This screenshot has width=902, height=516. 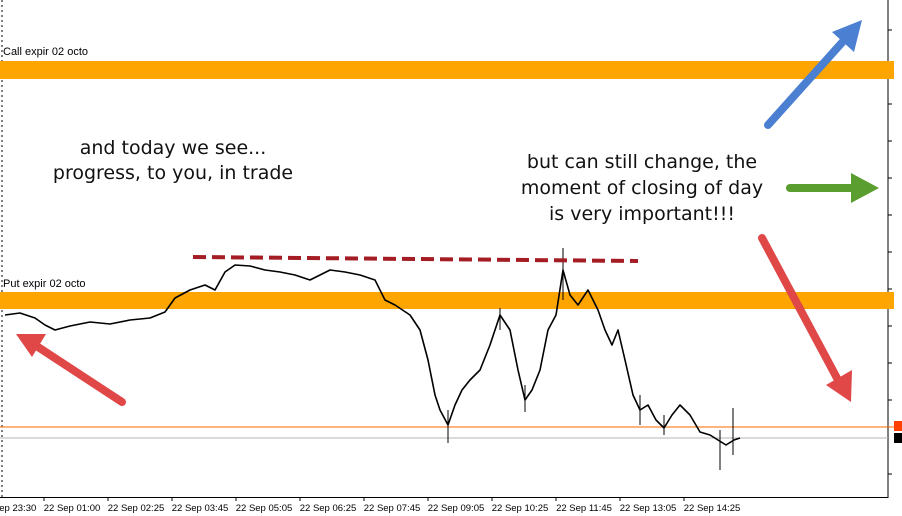 What do you see at coordinates (590, 359) in the screenshot?
I see `candle-wicks` at bounding box center [590, 359].